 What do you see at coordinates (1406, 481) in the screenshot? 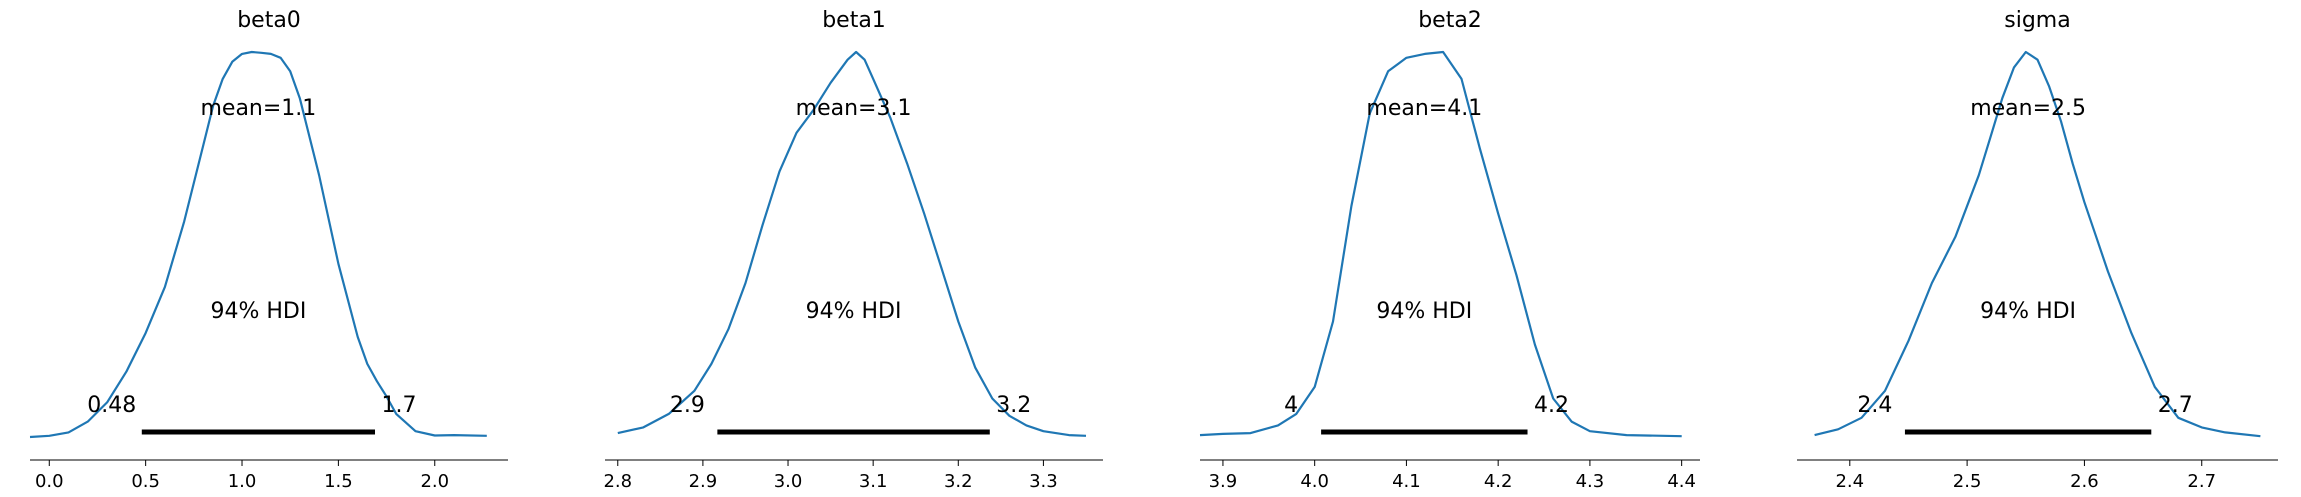
I see `x-tick-label: 4.1` at bounding box center [1406, 481].